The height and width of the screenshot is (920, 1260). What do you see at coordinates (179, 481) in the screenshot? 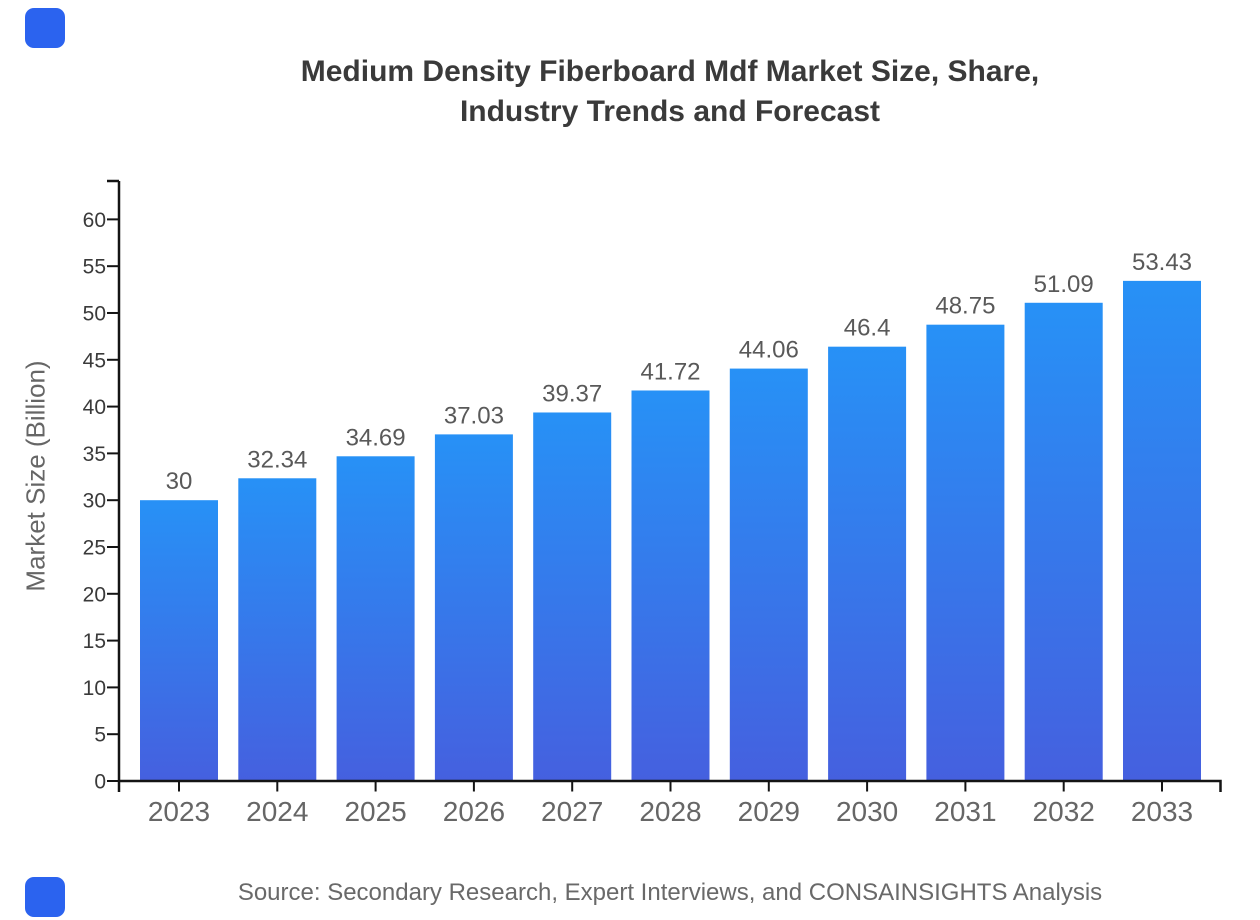
I see `bar-value-label: 30` at bounding box center [179, 481].